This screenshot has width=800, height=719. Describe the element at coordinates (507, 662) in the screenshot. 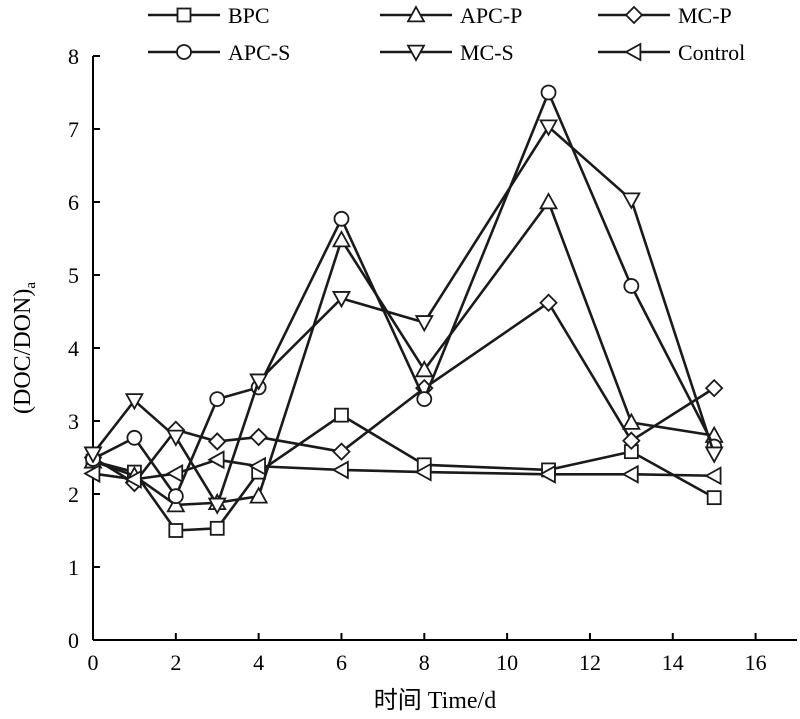

I see `x-tick-label: 10` at that location.